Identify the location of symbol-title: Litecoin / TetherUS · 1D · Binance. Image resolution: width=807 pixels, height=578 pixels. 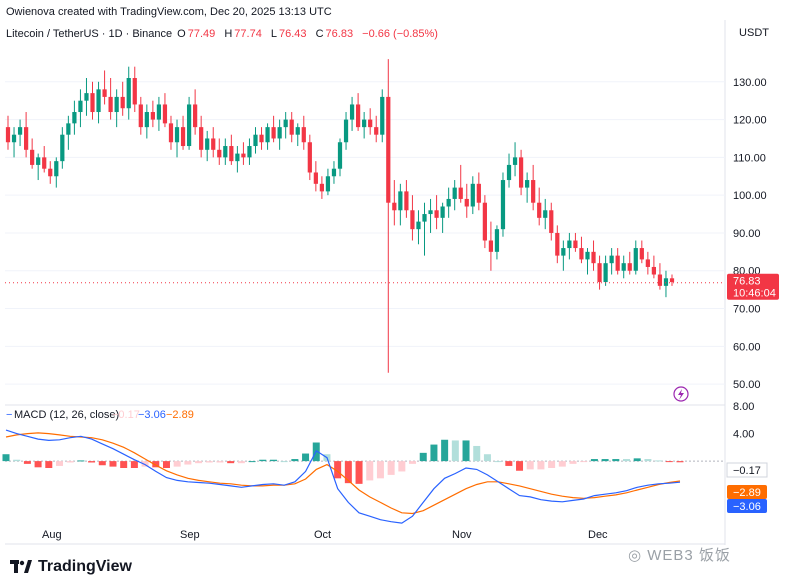
(89, 34).